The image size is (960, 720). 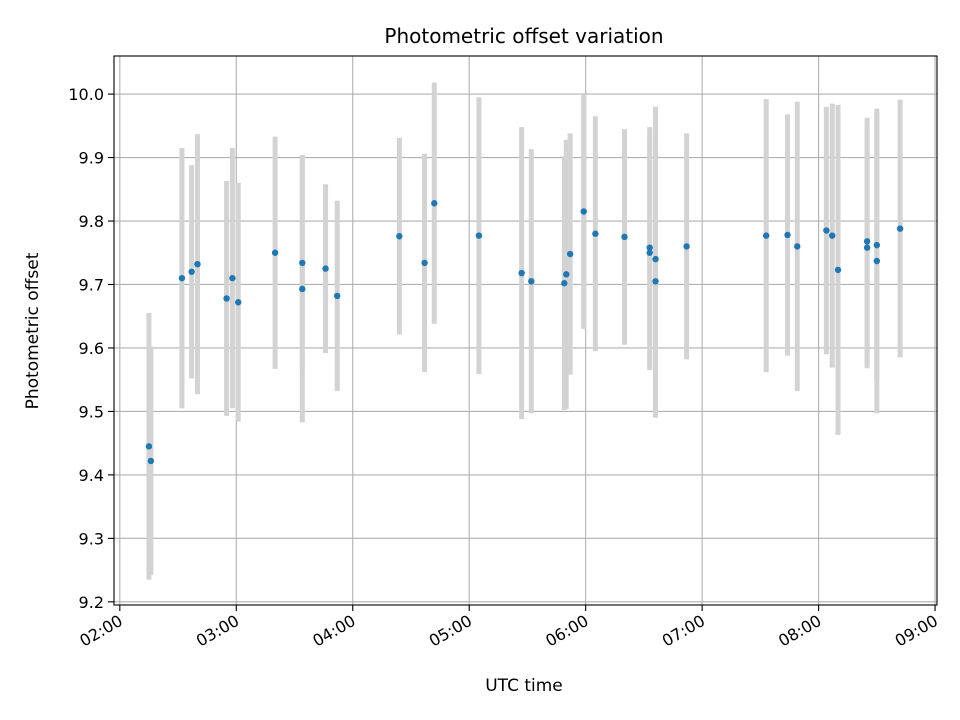 What do you see at coordinates (91, 538) in the screenshot?
I see `y-tick-label: 9.3` at bounding box center [91, 538].